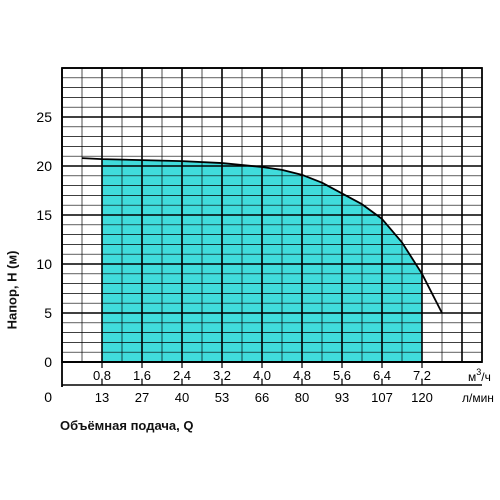 The width and height of the screenshot is (500, 500). What do you see at coordinates (48, 313) in the screenshot?
I see `y-tick-label: 5` at bounding box center [48, 313].